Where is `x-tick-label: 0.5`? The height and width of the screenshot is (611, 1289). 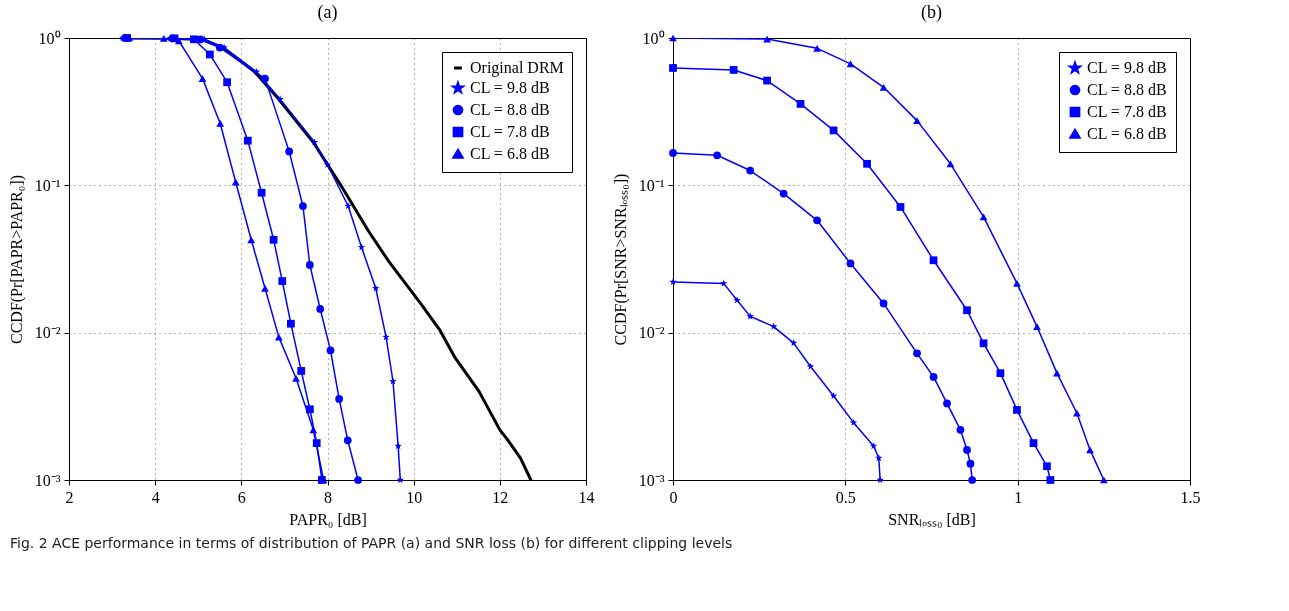
x-tick-label: 0.5 is located at coordinates (845, 497).